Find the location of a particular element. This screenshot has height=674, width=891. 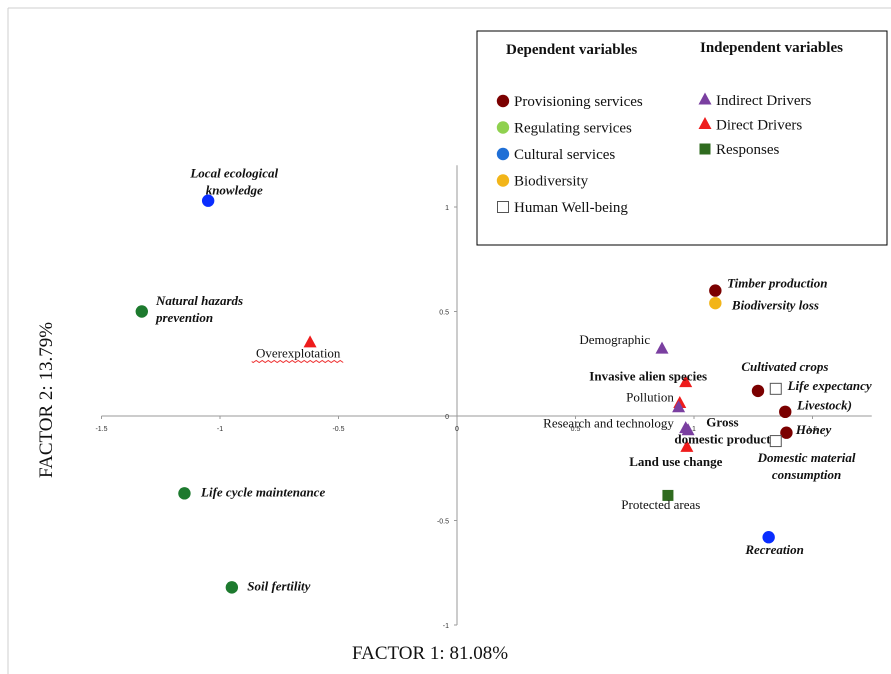

x-axis-title: FACTOR 1: 81.08% is located at coordinates (430, 653).